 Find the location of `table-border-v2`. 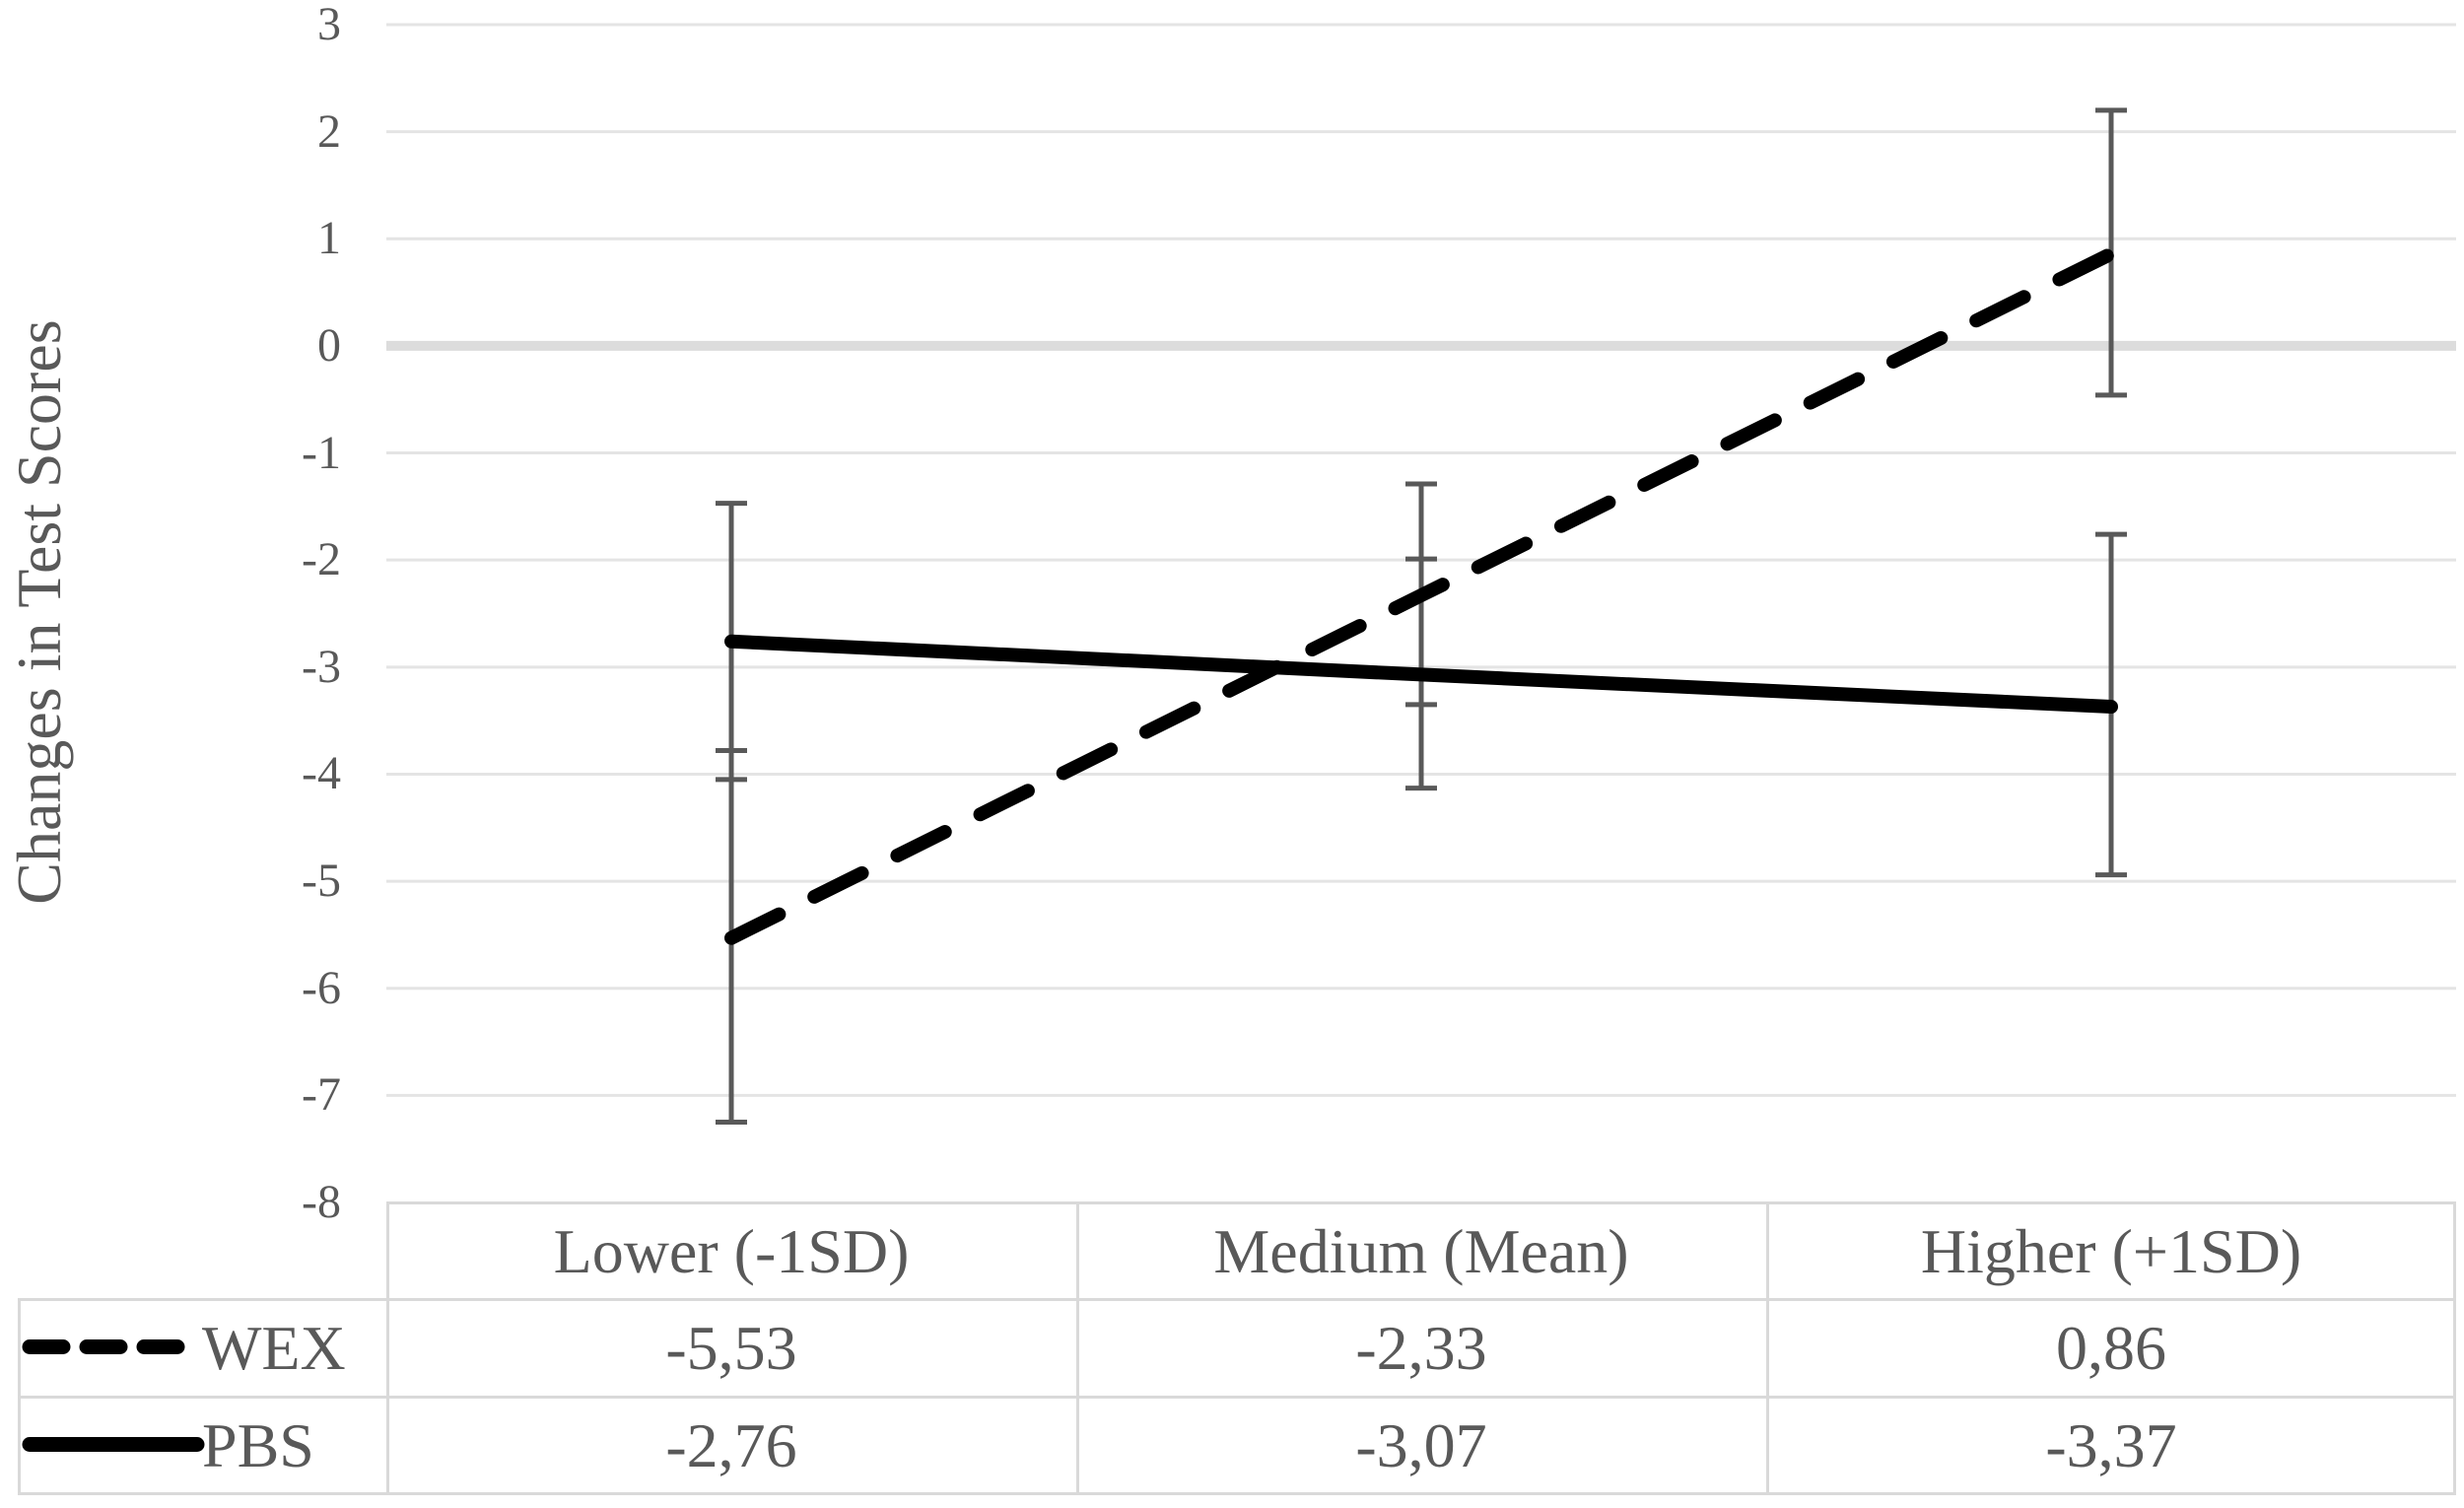

table-border-v2 is located at coordinates (1077, 1348).